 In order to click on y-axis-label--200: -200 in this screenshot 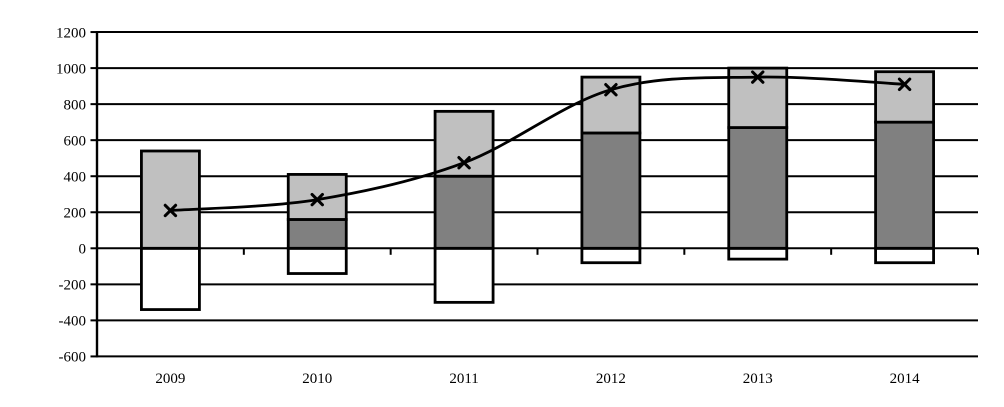, I will do `click(73, 286)`.